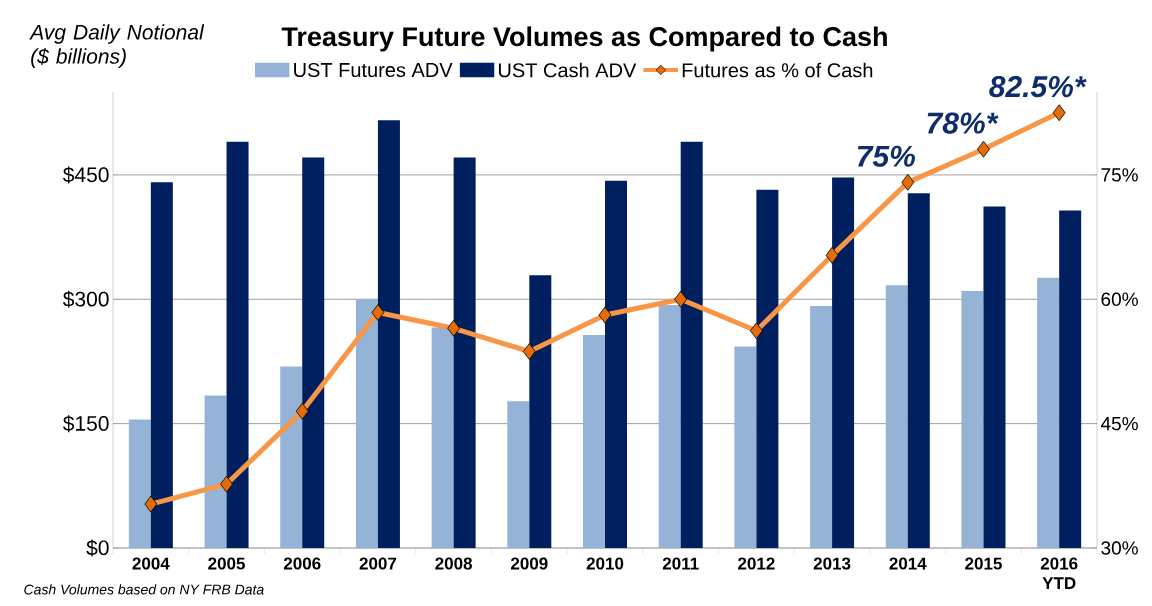 This screenshot has height=606, width=1152. What do you see at coordinates (97, 548) in the screenshot?
I see `y-tick-label: $0` at bounding box center [97, 548].